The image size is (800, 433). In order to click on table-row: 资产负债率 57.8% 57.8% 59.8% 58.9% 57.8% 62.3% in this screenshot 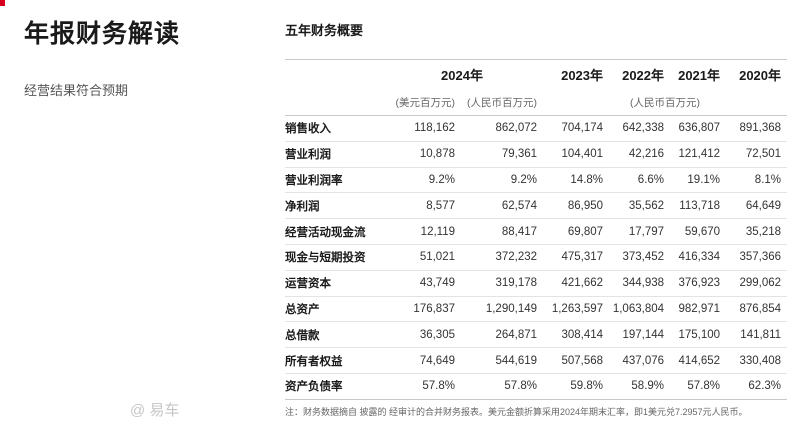, I will do `click(536, 386)`.